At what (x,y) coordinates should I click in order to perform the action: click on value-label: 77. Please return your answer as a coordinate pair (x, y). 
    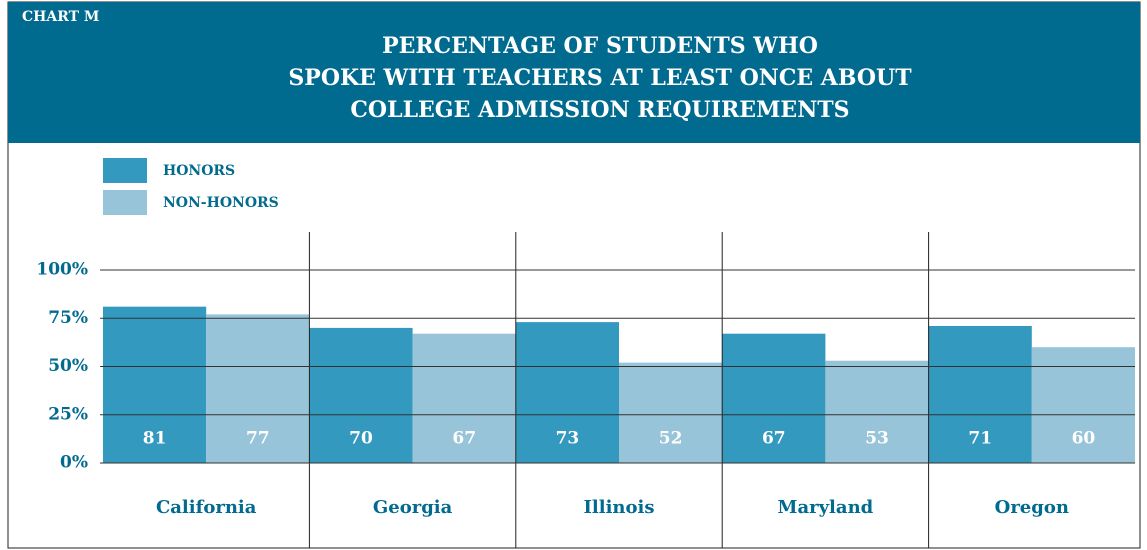
    Looking at the image, I should click on (258, 439).